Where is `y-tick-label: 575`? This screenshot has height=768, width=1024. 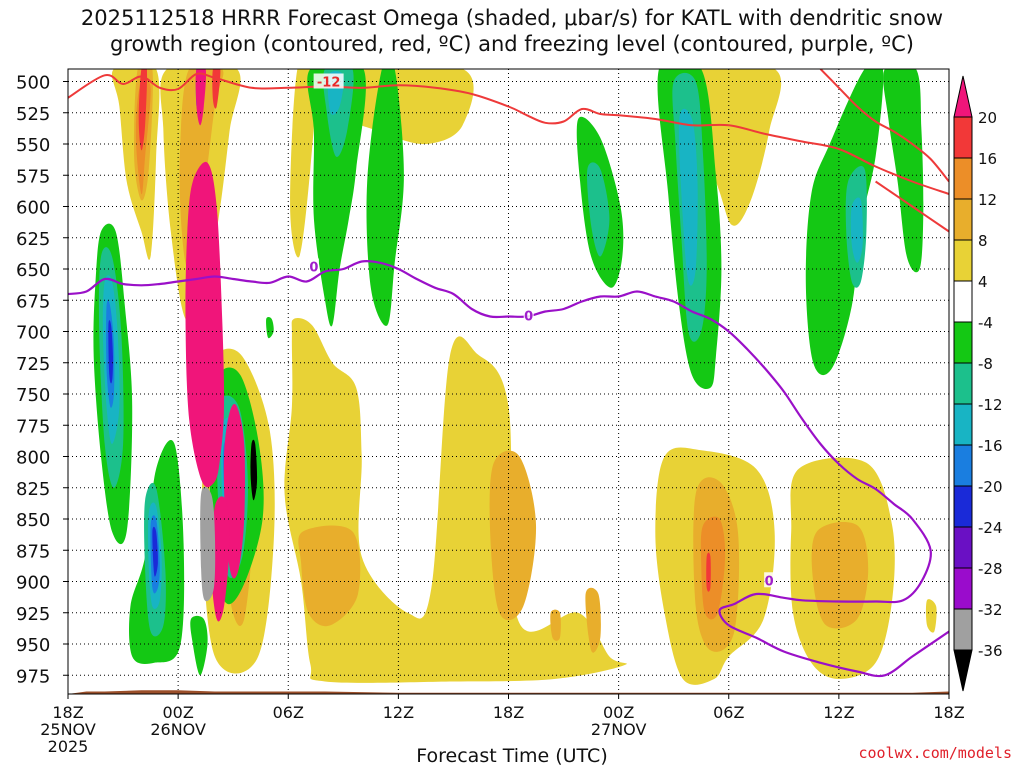
y-tick-label: 575 is located at coordinates (33, 176).